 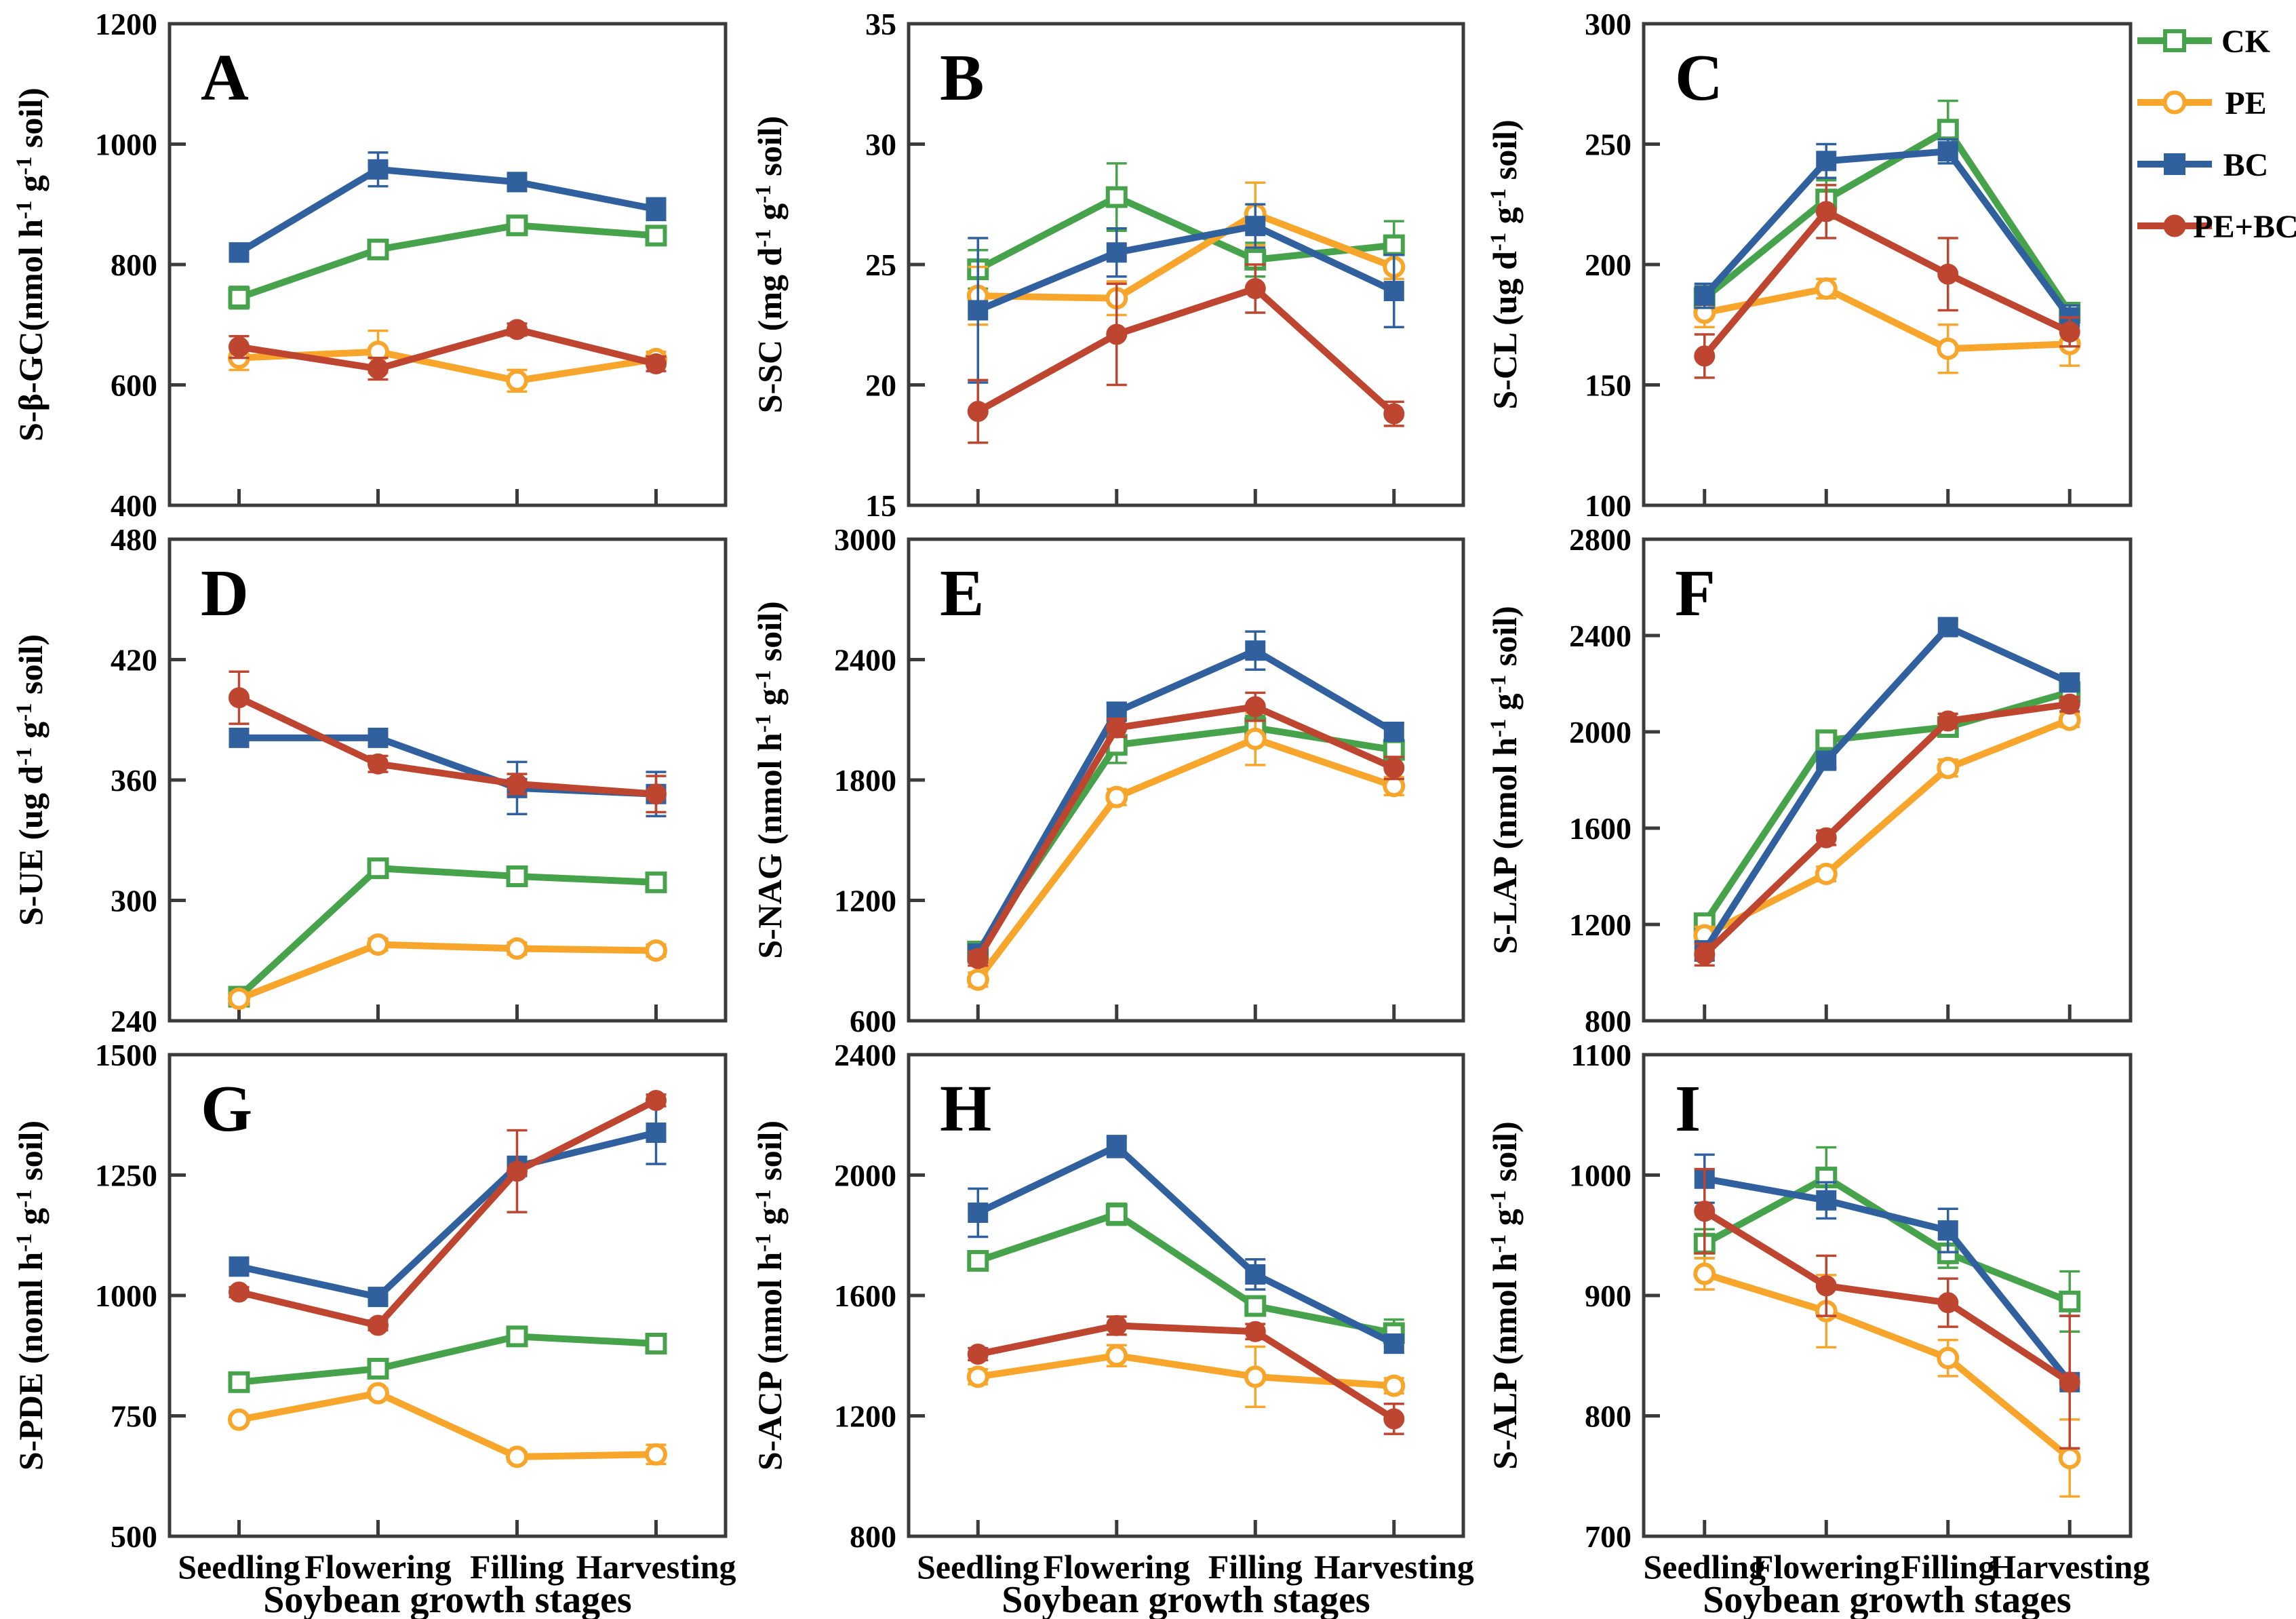 I want to click on legend-item-BC: BC, so click(x=2202, y=165).